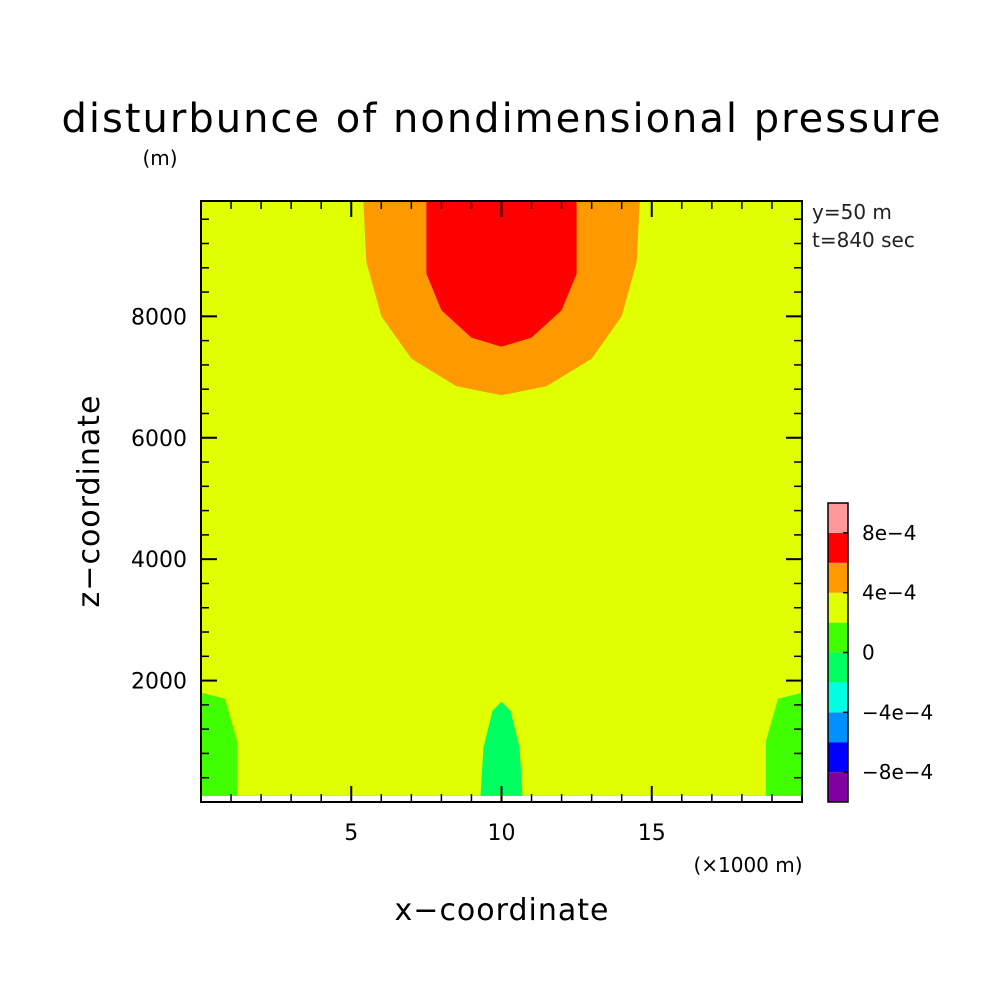  I want to click on y-axis-unit-label: (m), so click(159, 158).